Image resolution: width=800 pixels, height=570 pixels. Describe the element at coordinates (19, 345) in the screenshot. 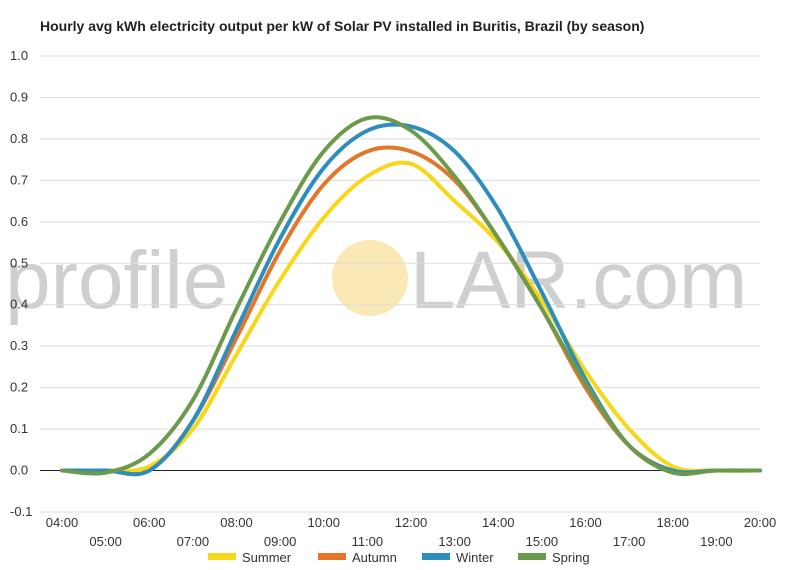

I see `y-tick-label: 0.3` at that location.